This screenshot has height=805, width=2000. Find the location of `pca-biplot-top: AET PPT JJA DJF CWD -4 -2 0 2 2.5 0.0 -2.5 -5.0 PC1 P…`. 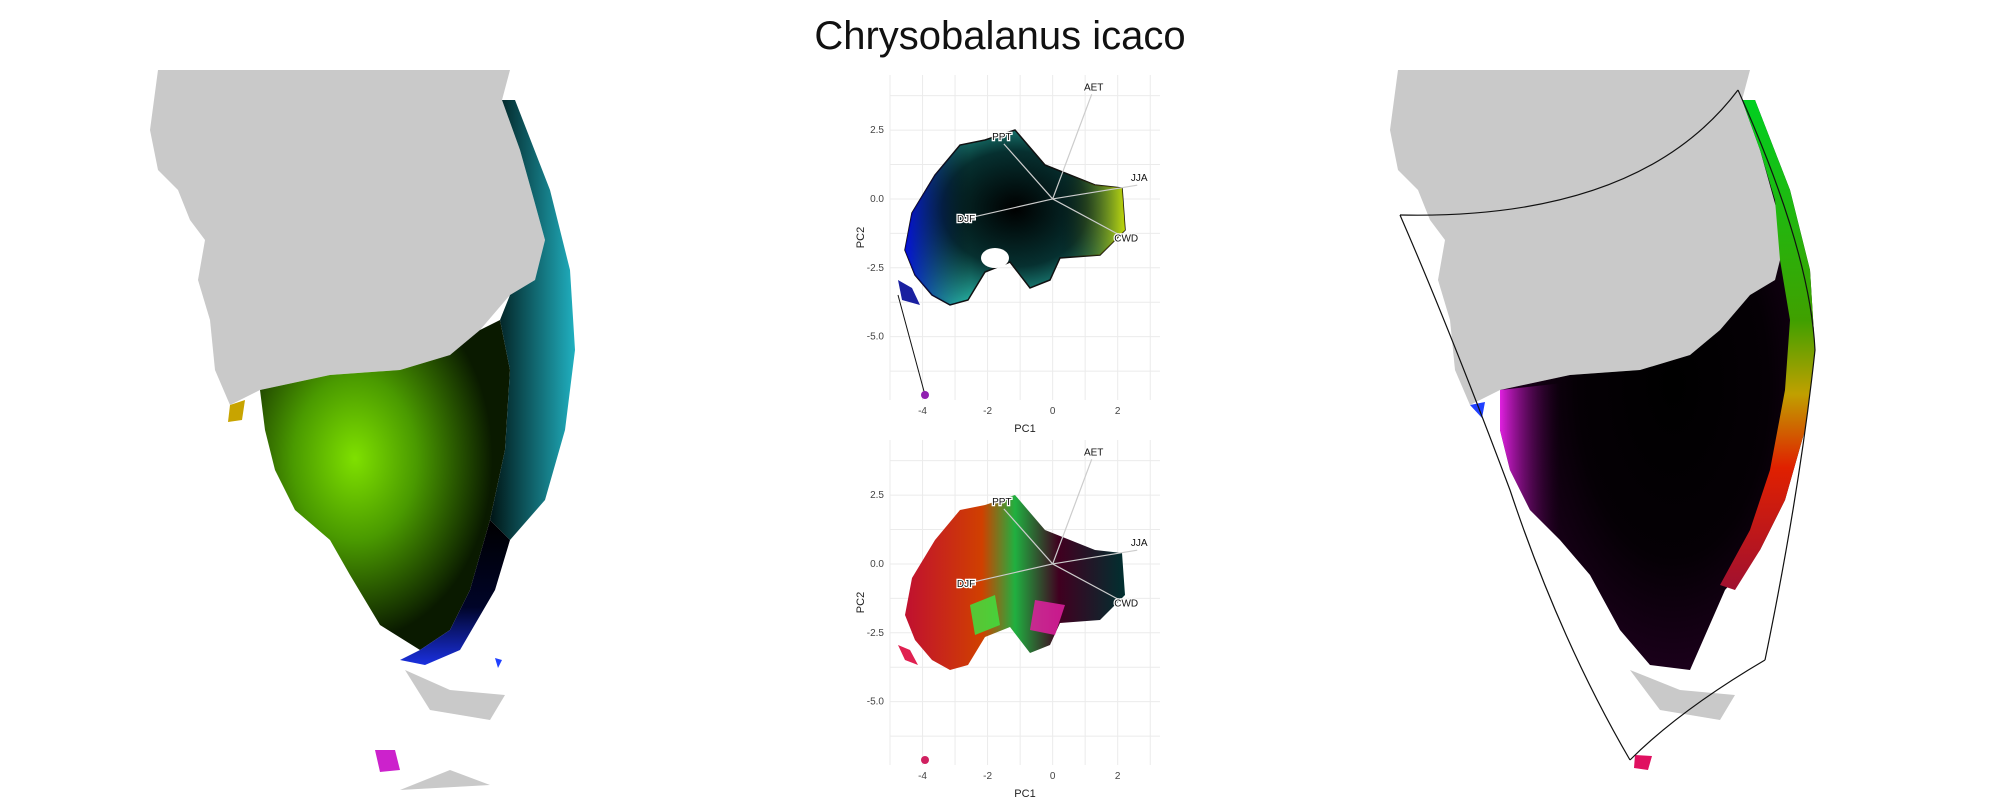

pca-biplot-top: AET PPT JJA DJF CWD -4 -2 0 2 2.5 0.0 -2.5 -5.0 PC1 P… is located at coordinates (1007, 255).